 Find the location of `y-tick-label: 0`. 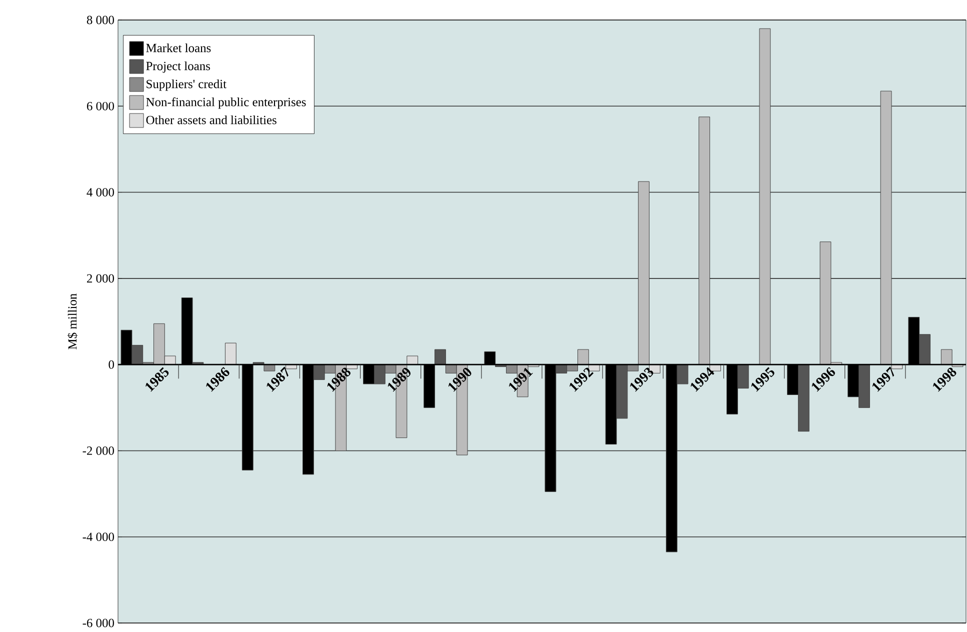

y-tick-label: 0 is located at coordinates (111, 364).